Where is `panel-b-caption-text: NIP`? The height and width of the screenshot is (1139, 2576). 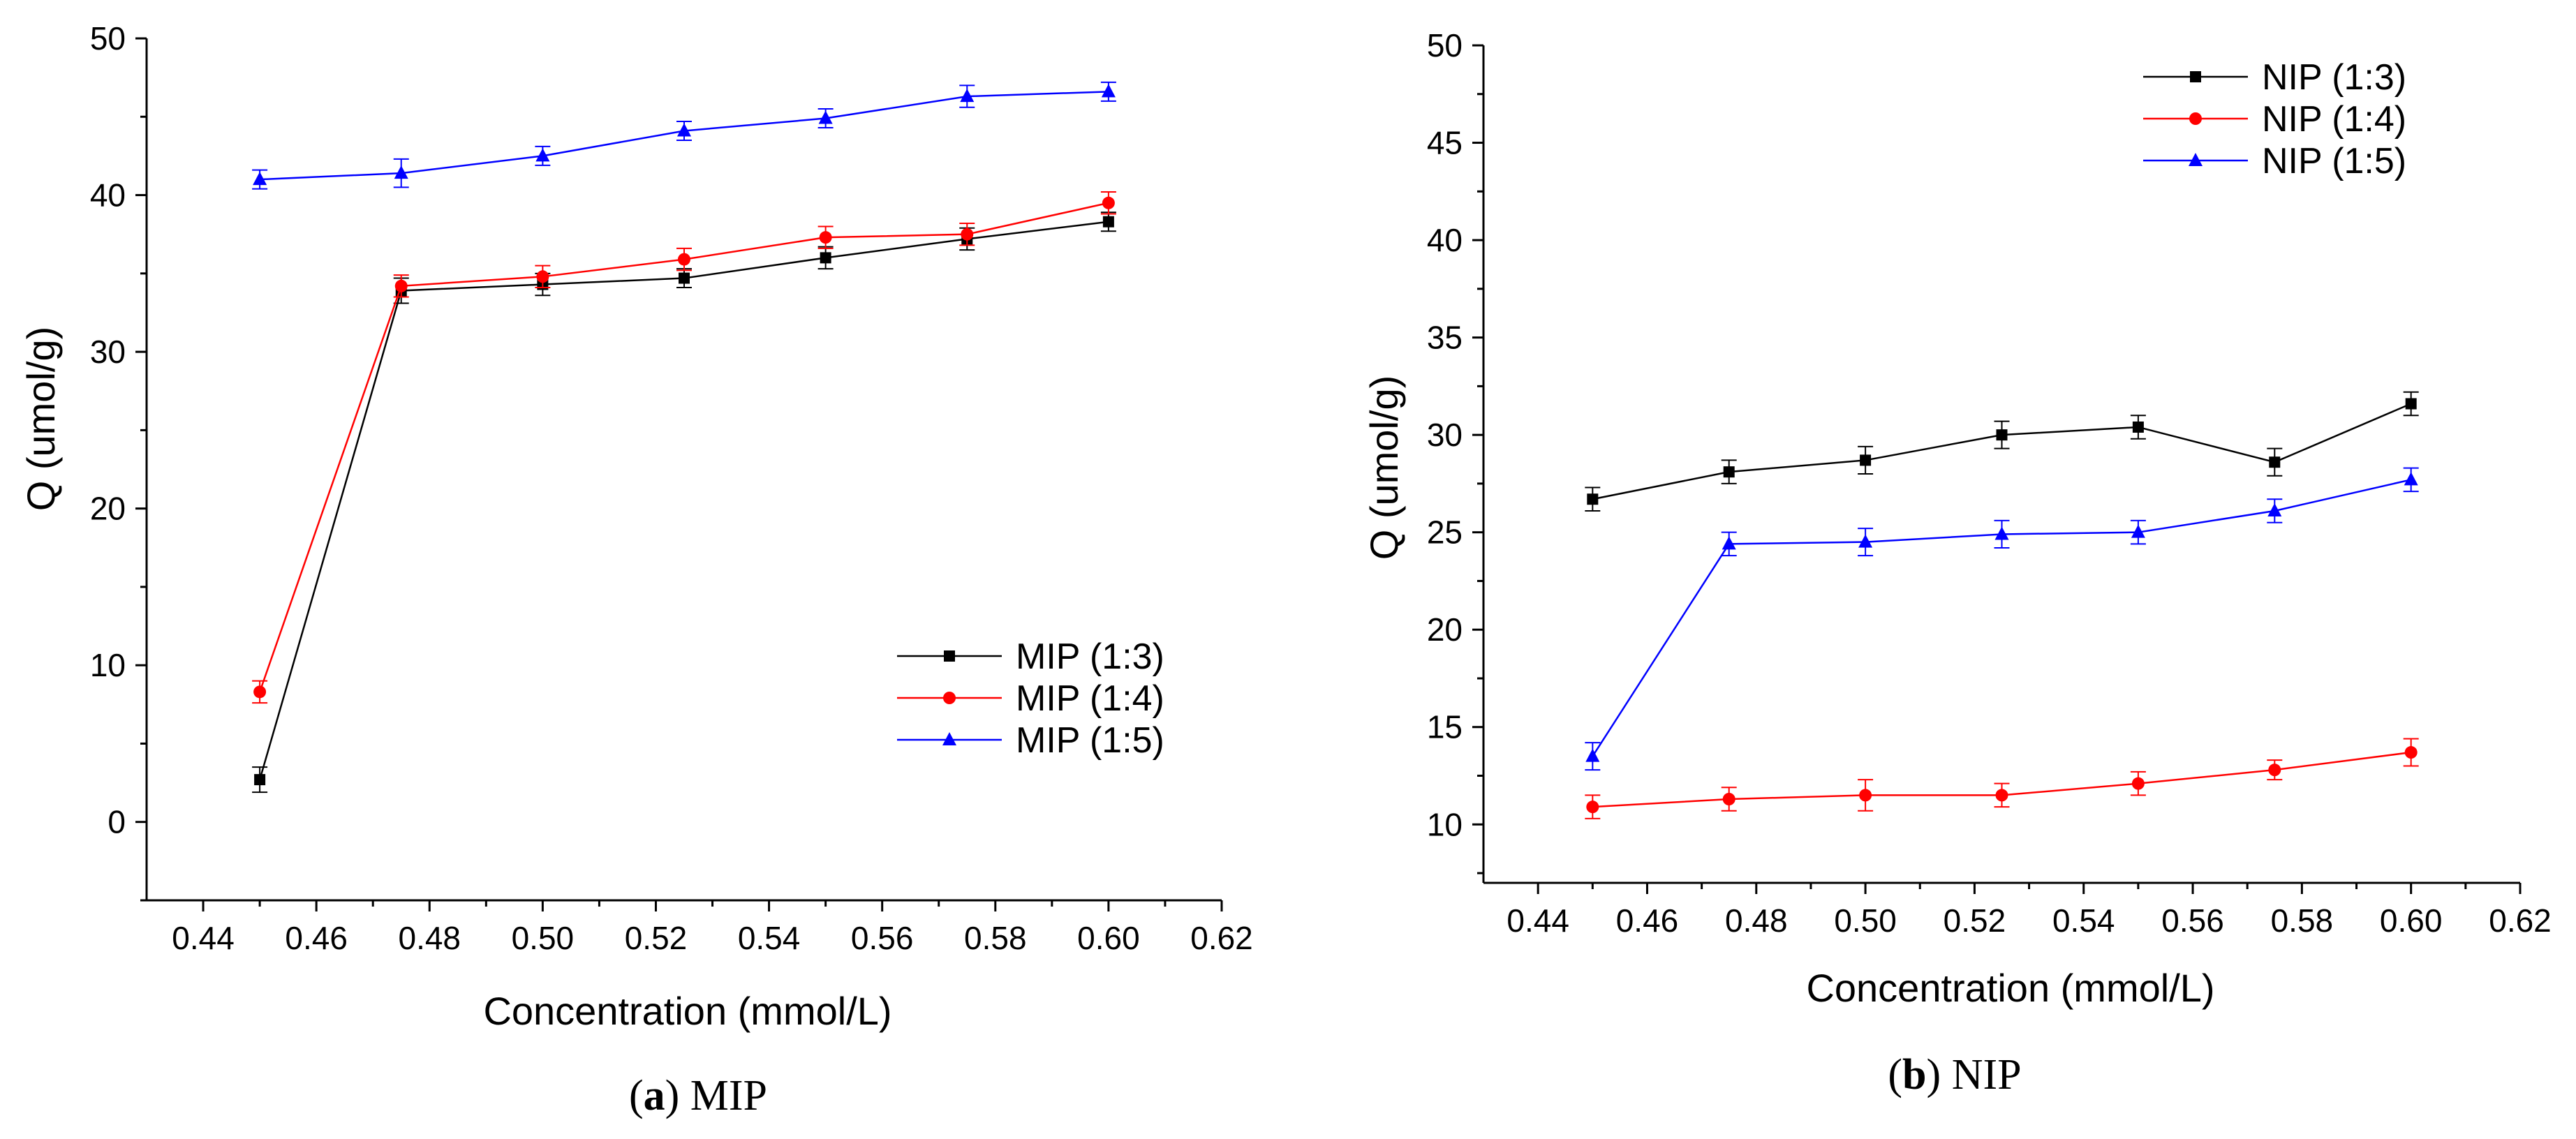
panel-b-caption-text: NIP is located at coordinates (1987, 1075).